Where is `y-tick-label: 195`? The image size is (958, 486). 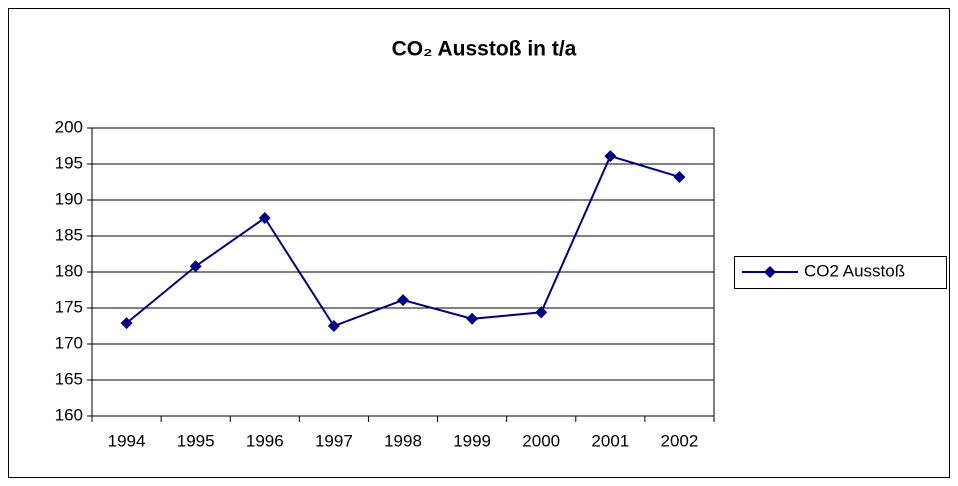 y-tick-label: 195 is located at coordinates (69, 162).